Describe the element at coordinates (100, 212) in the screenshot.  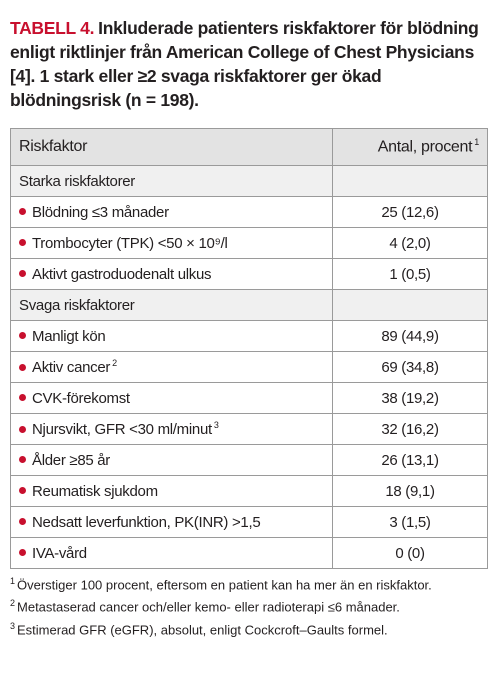
I see `risk-factor-text: Blödning ≤3 månader` at that location.